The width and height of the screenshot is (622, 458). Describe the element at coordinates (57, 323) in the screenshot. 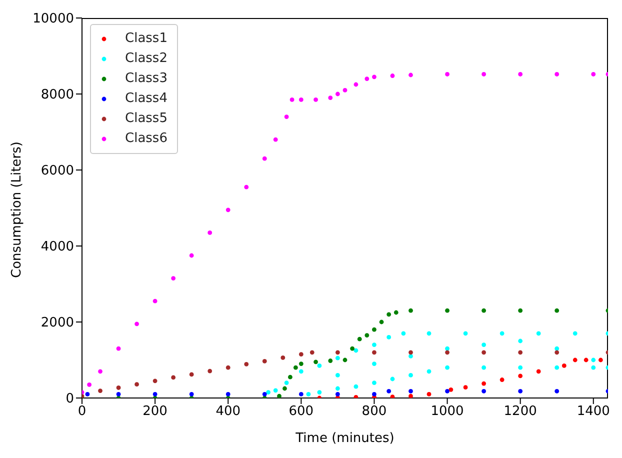

I see `y-tick-label: 2000` at that location.